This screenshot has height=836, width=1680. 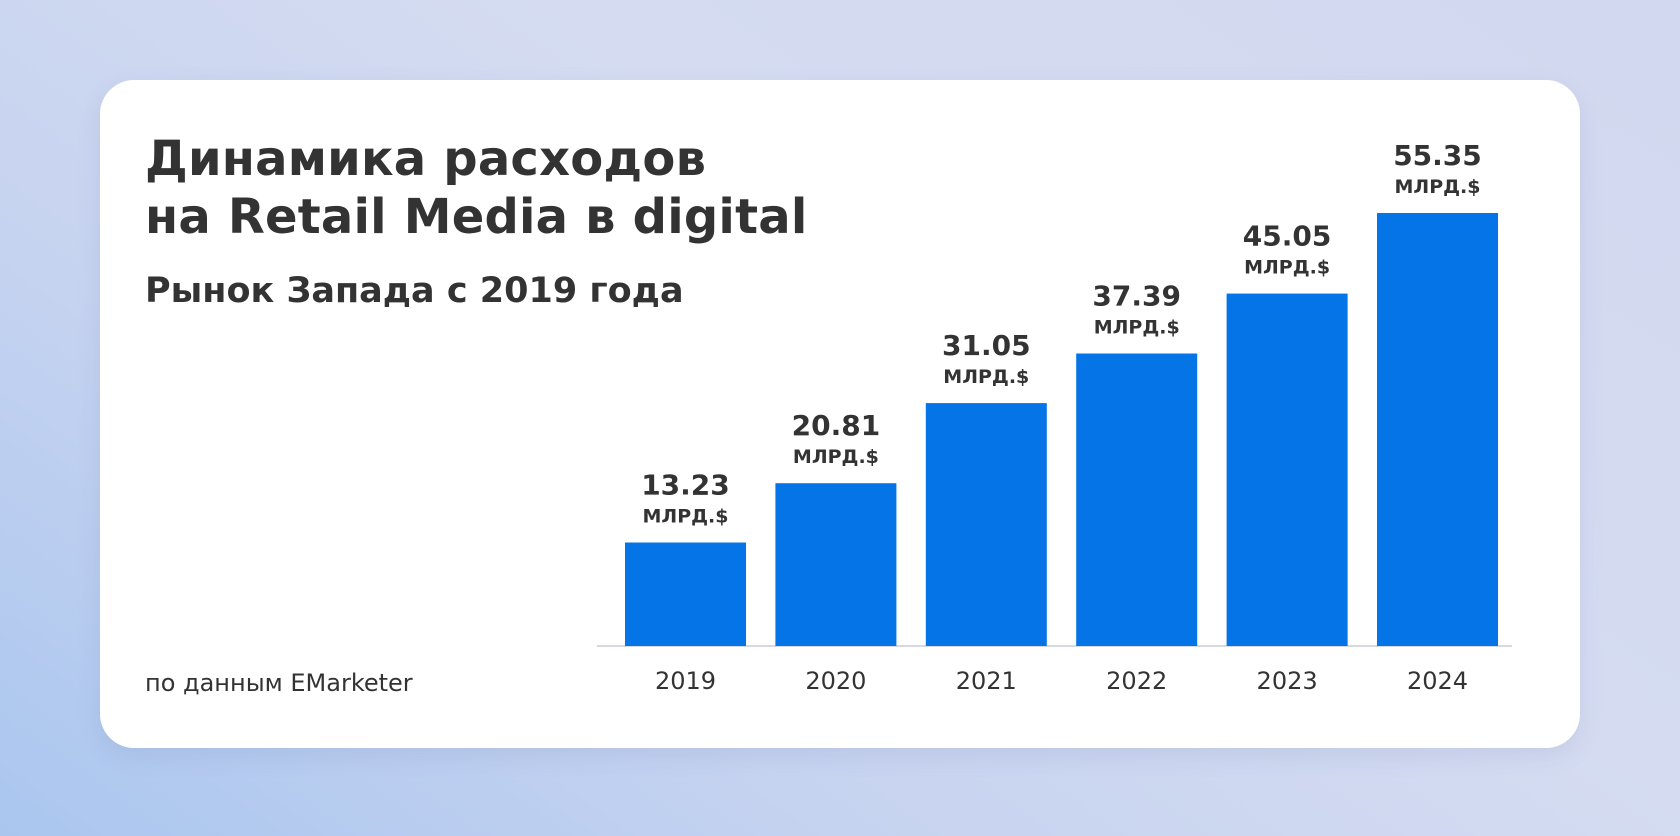 What do you see at coordinates (1136, 681) in the screenshot?
I see `x-tick-2022: 2022` at bounding box center [1136, 681].